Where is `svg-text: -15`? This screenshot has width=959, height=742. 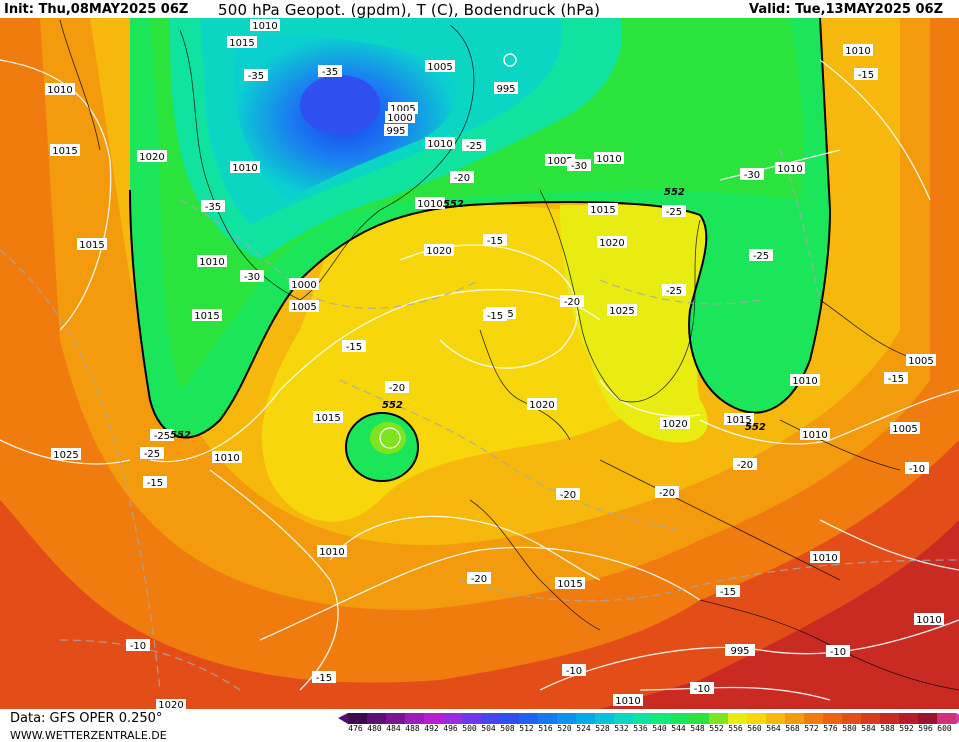
svg-text: -15 is located at coordinates (495, 241).